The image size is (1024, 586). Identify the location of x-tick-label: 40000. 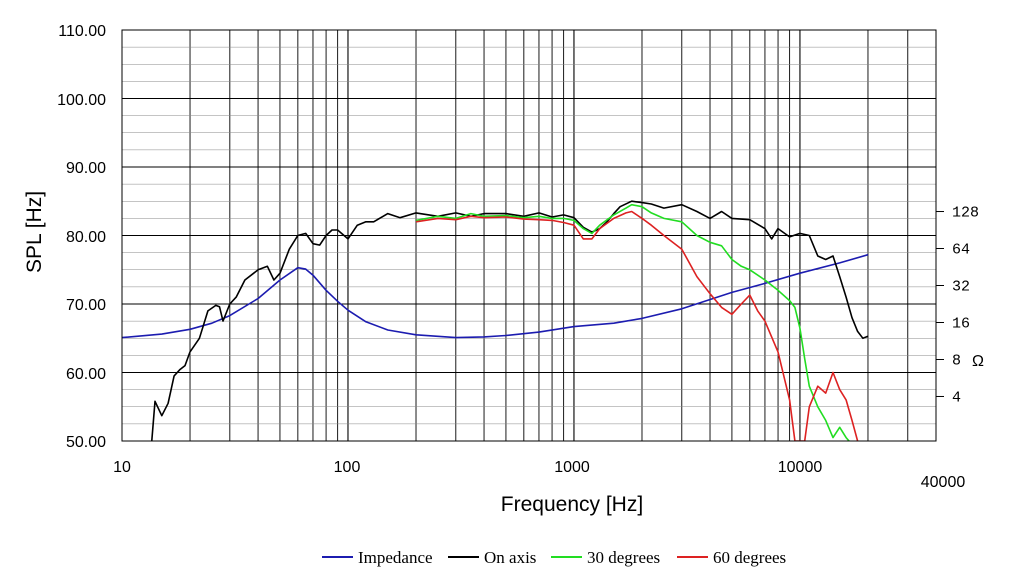
(943, 482).